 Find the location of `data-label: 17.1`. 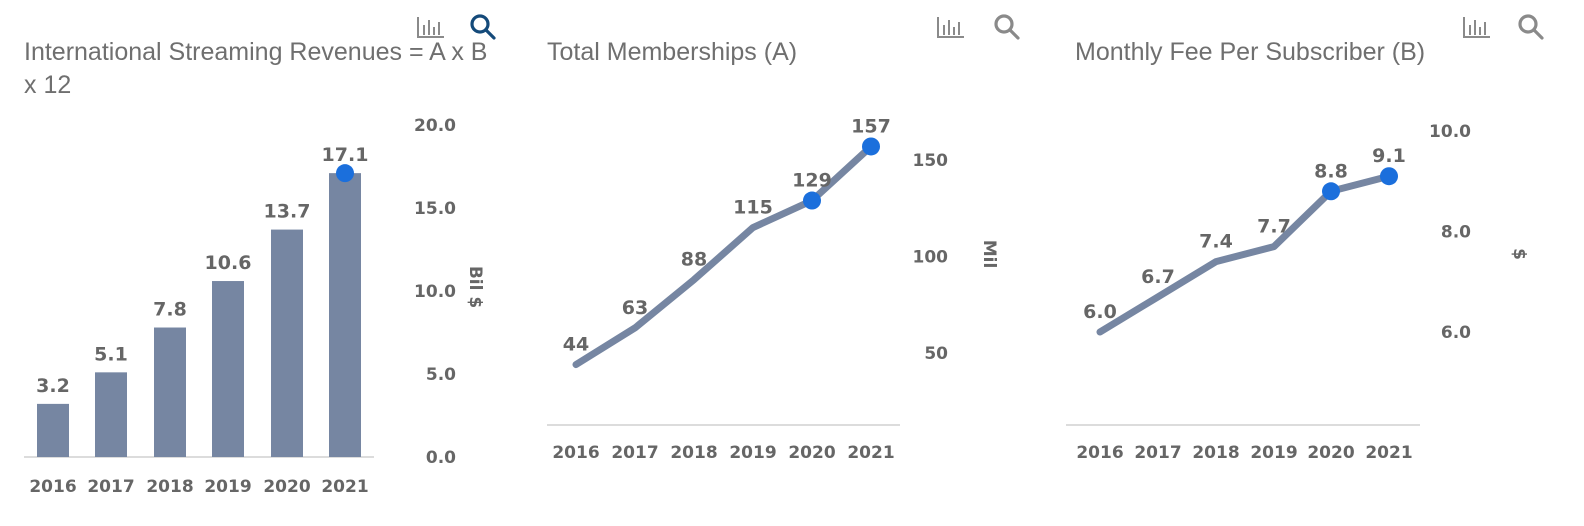

data-label: 17.1 is located at coordinates (345, 155).